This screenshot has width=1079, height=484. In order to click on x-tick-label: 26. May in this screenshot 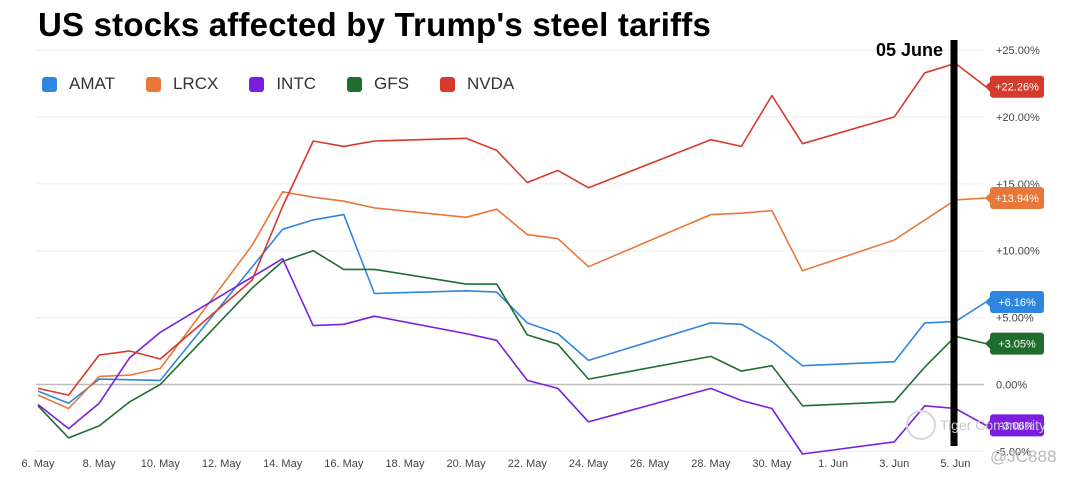, I will do `click(650, 464)`.